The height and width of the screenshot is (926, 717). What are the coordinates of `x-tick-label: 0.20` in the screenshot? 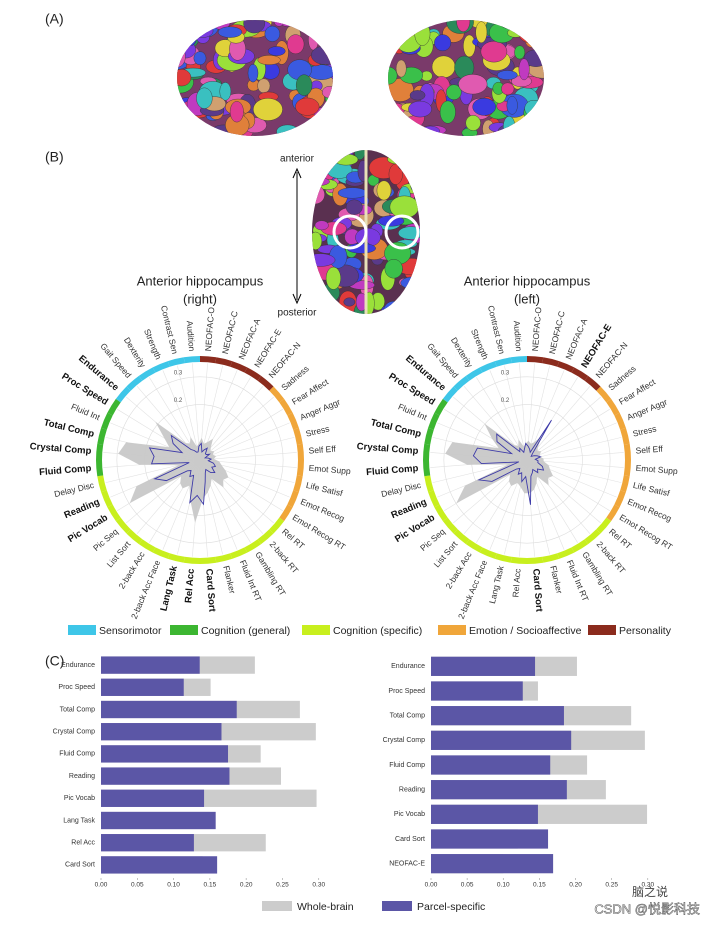 It's located at (575, 885).